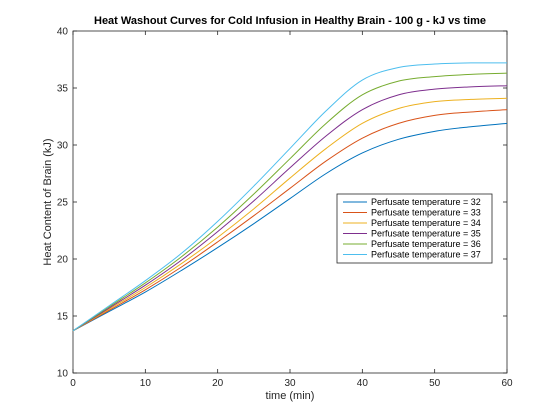 This screenshot has width=560, height=420. Describe the element at coordinates (63, 203) in the screenshot. I see `y-tick-label: 25` at that location.